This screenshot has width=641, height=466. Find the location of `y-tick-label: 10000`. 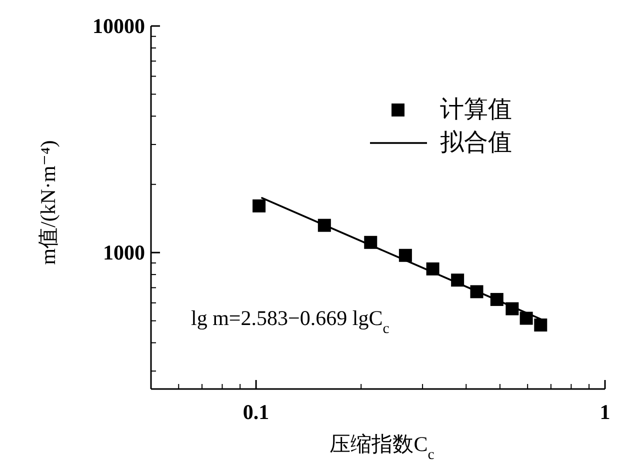

y-tick-label: 10000 is located at coordinates (118, 26).